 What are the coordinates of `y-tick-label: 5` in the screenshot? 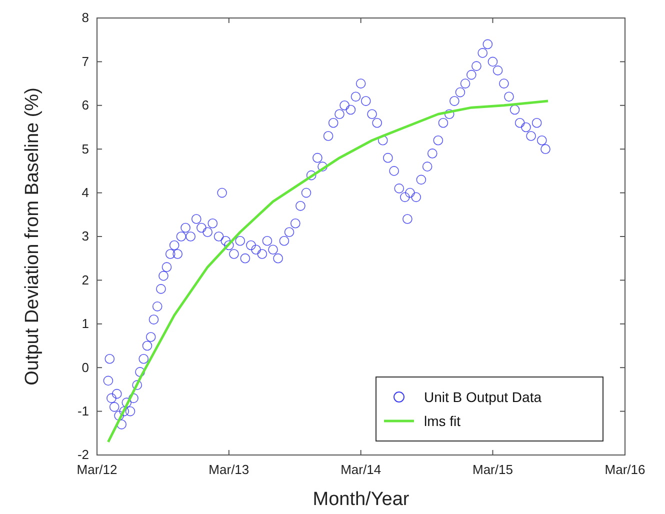 It's located at (85, 148).